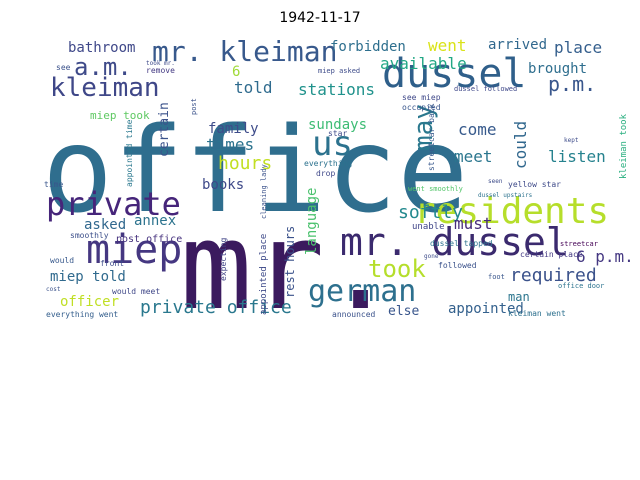 Image resolution: width=640 pixels, height=480 pixels. Describe the element at coordinates (428, 227) in the screenshot. I see `cloud-word: unable` at that location.